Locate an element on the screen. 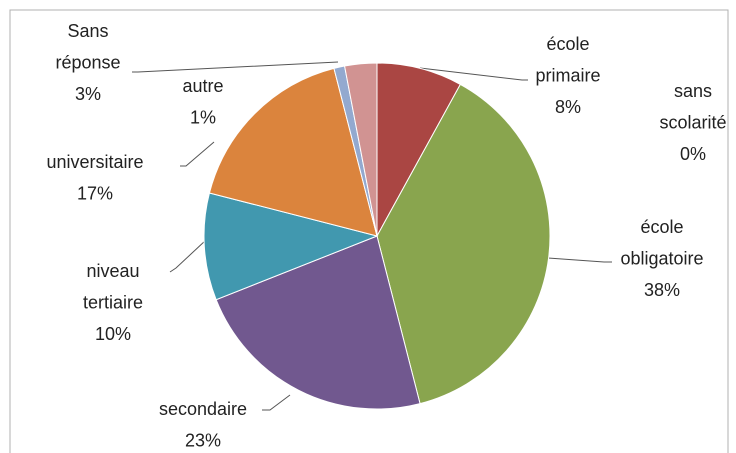 Image resolution: width=736 pixels, height=453 pixels. slice-label: secondaire is located at coordinates (203, 409).